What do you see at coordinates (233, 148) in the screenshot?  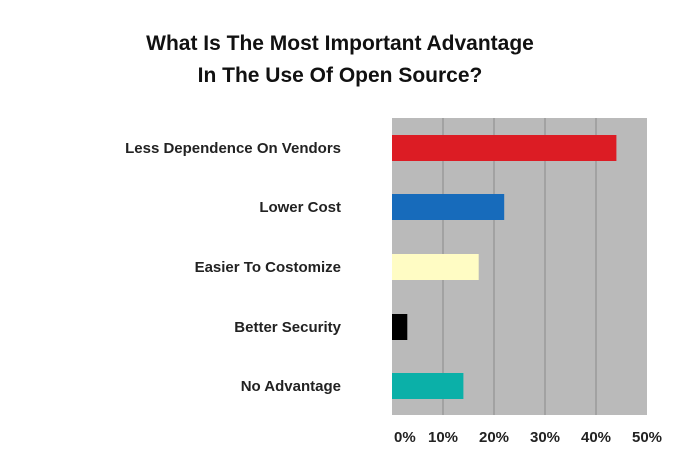 I see `category-label: Less Dependence On Vendors` at bounding box center [233, 148].